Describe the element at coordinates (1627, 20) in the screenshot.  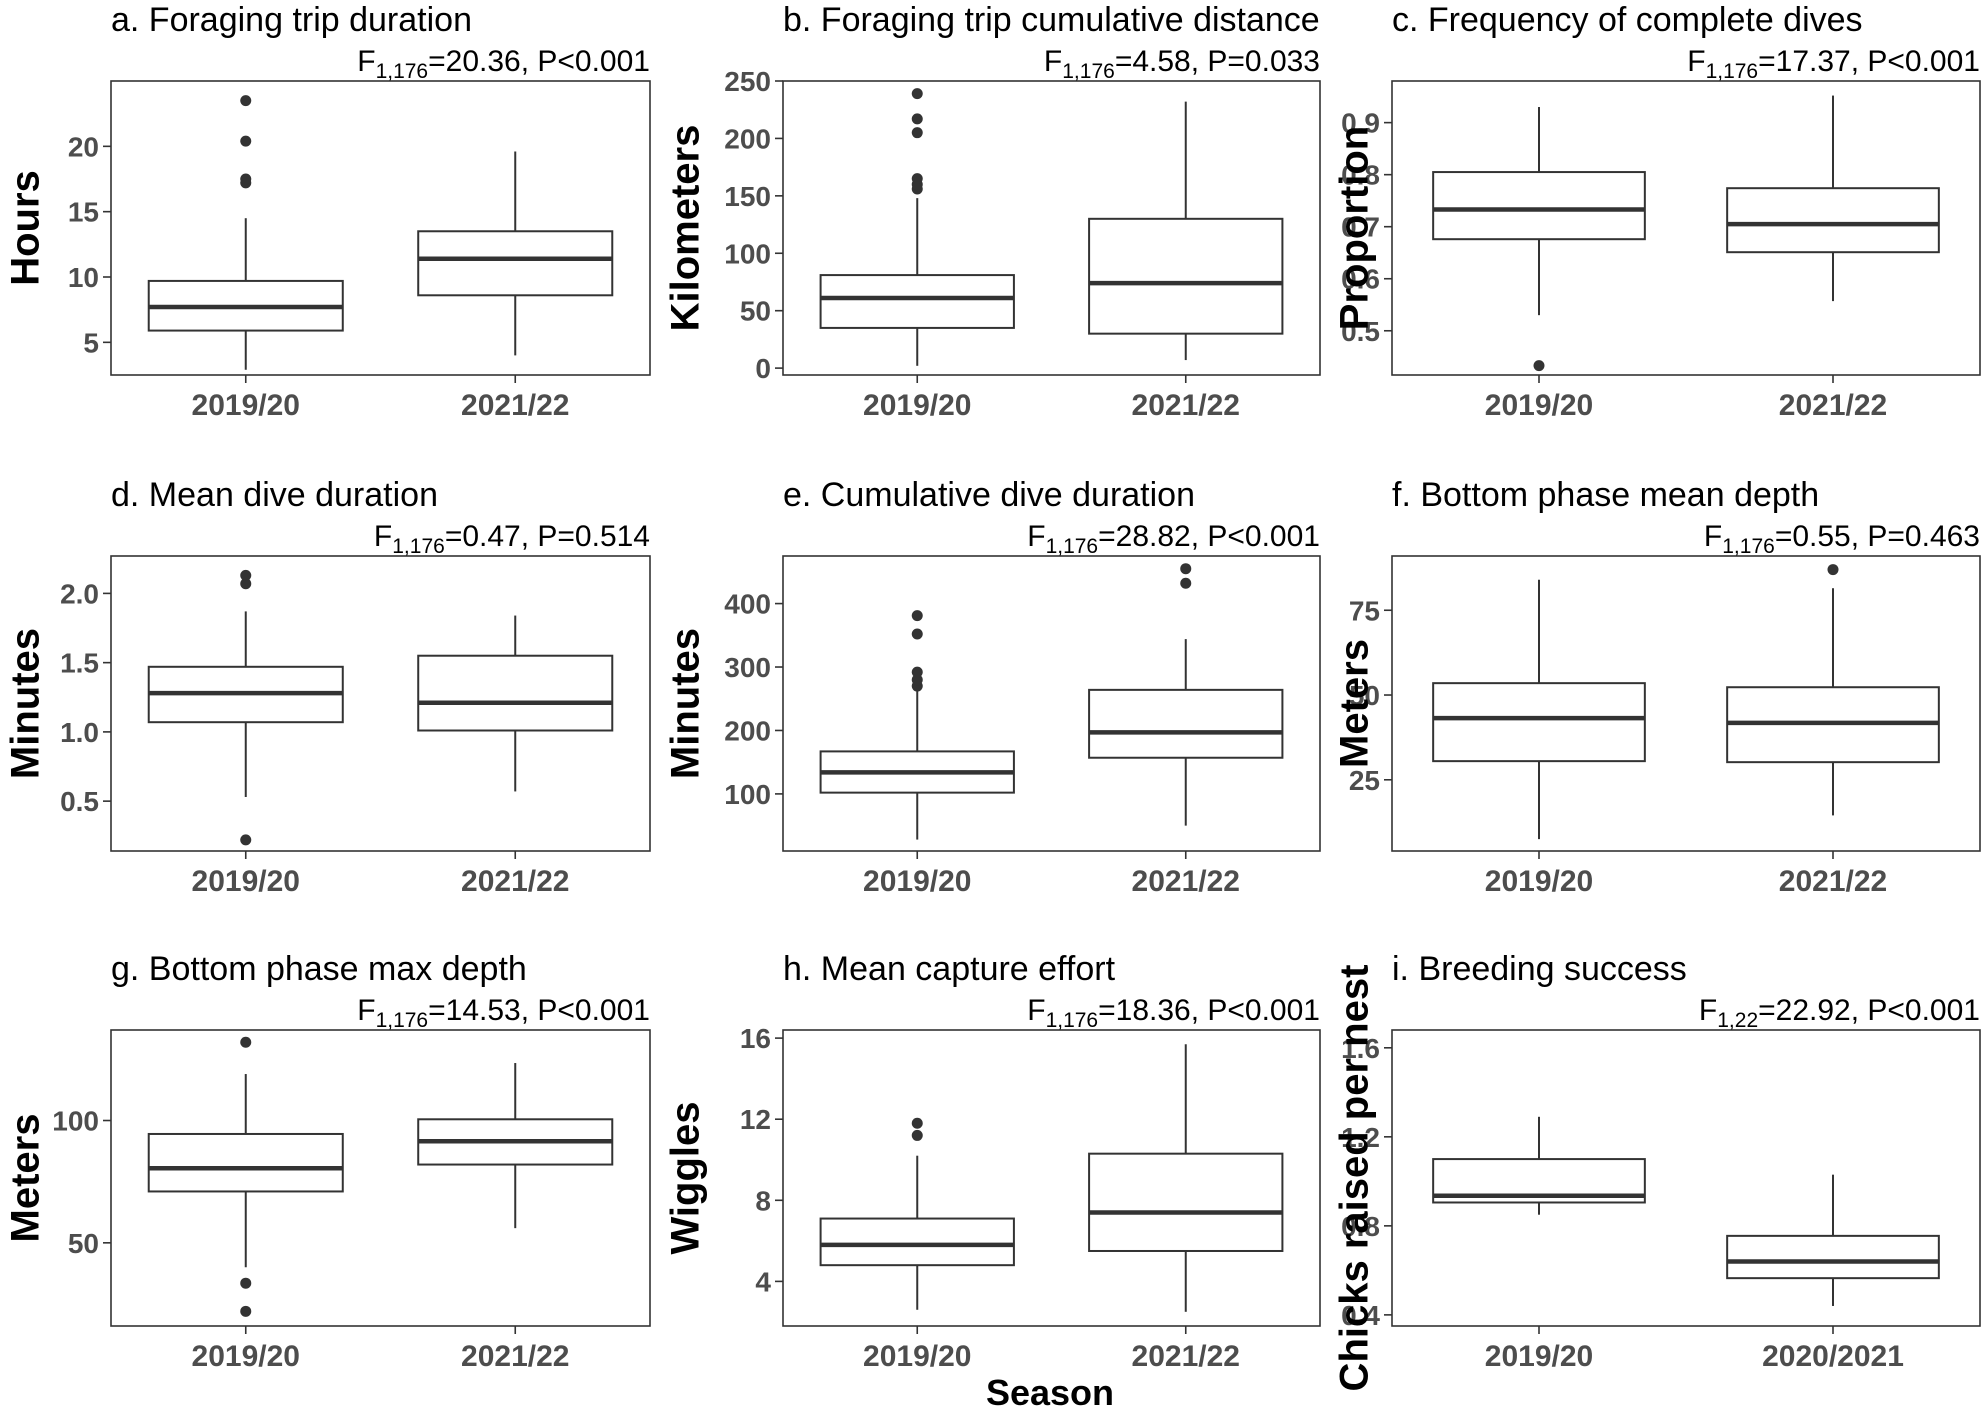
I see `panel-title: c. Frequency of complete dives` at that location.